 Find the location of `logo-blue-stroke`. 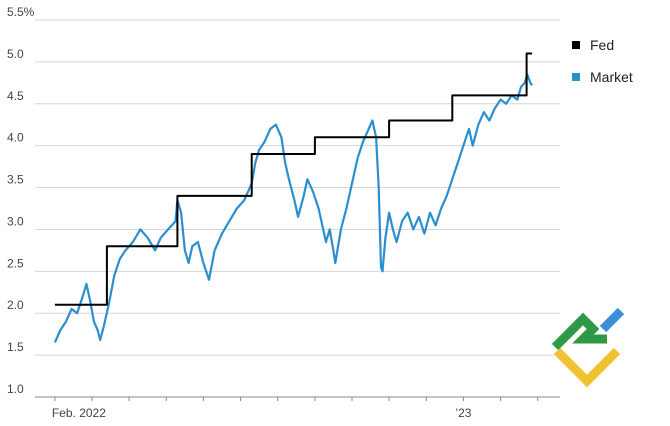

logo-blue-stroke is located at coordinates (612, 320).